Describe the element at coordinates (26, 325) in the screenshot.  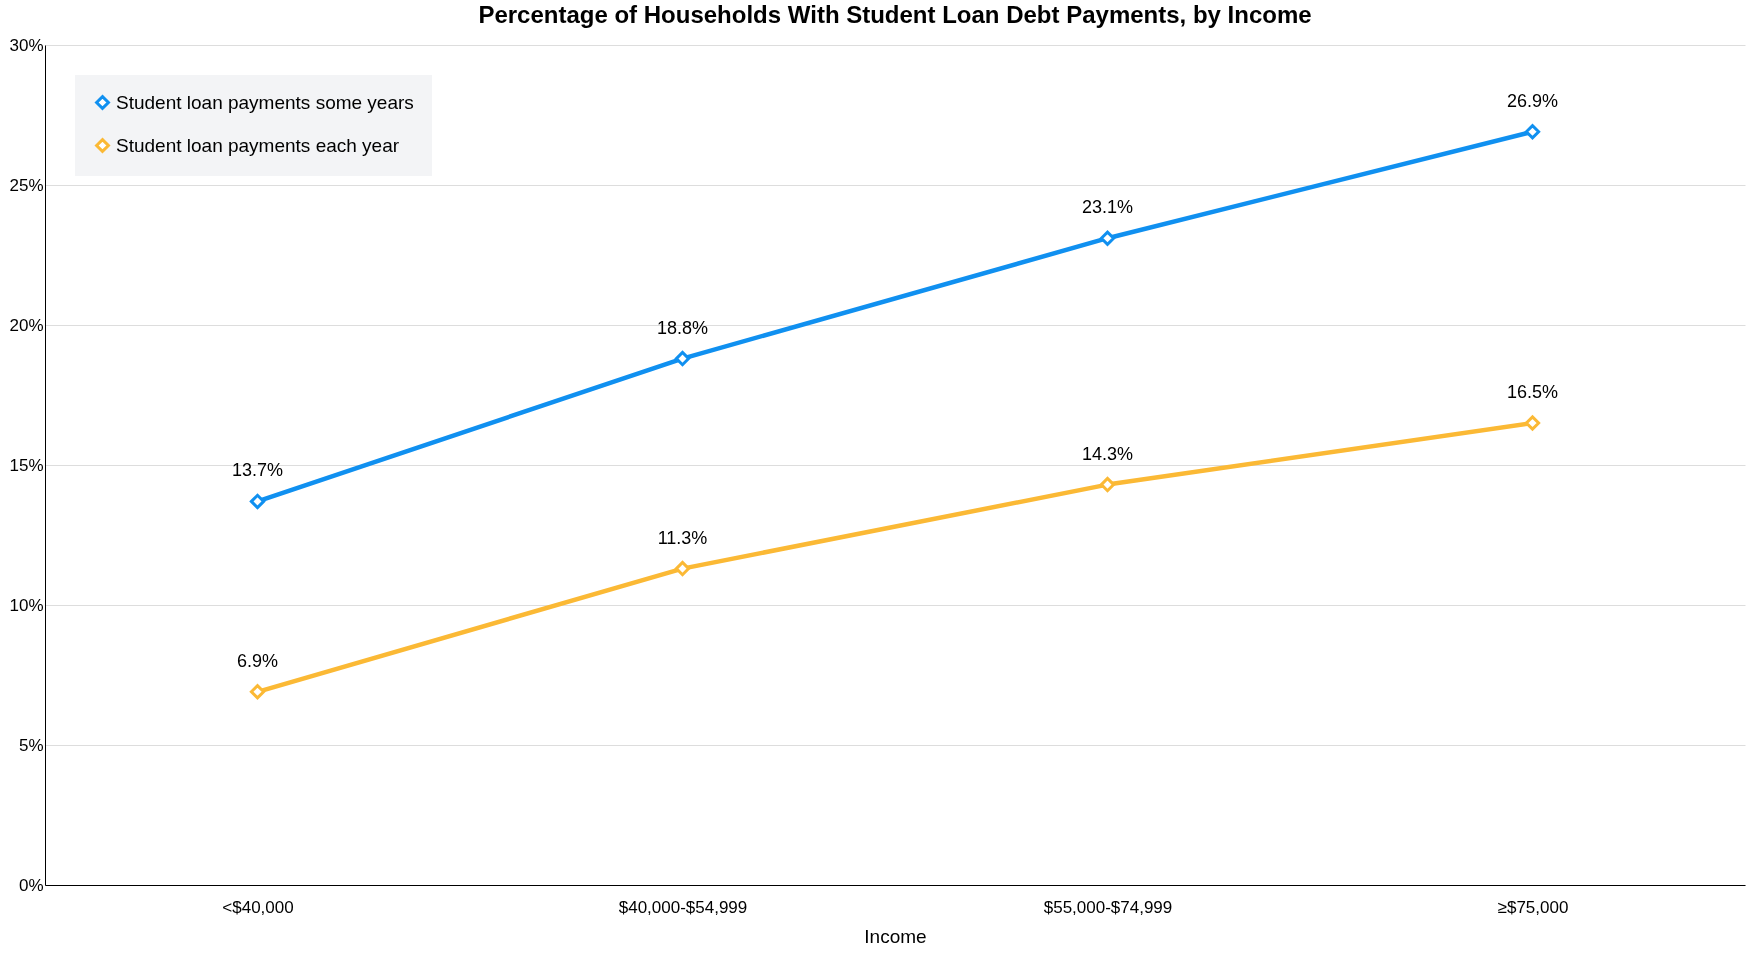
I see `y-tick-label: 20%` at that location.